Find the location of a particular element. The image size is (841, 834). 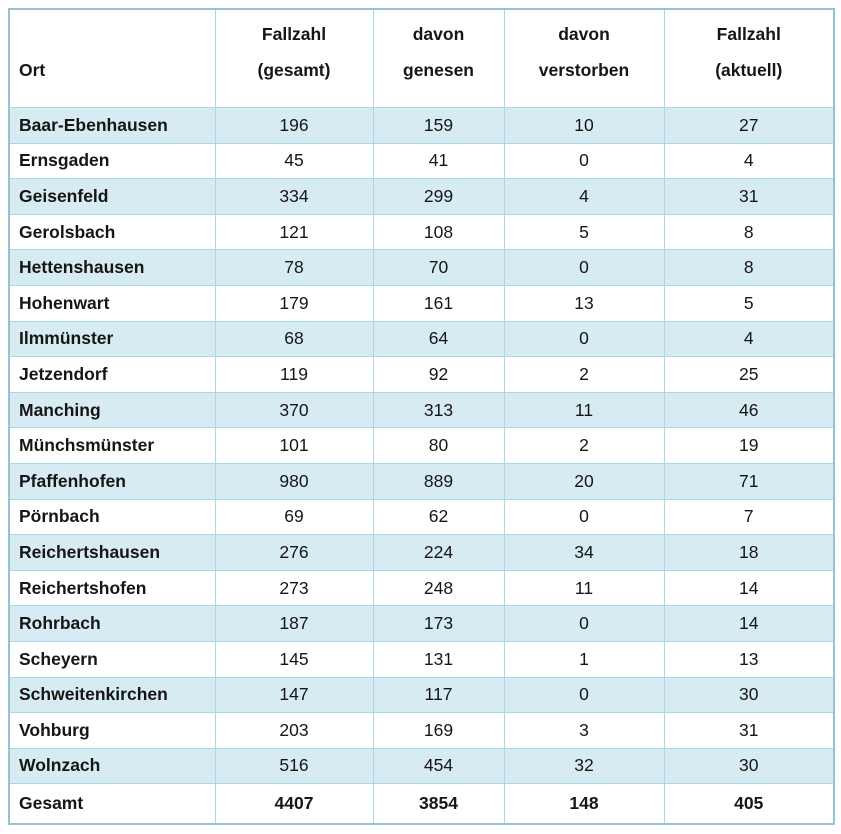

value-cell: 224 is located at coordinates (438, 552).